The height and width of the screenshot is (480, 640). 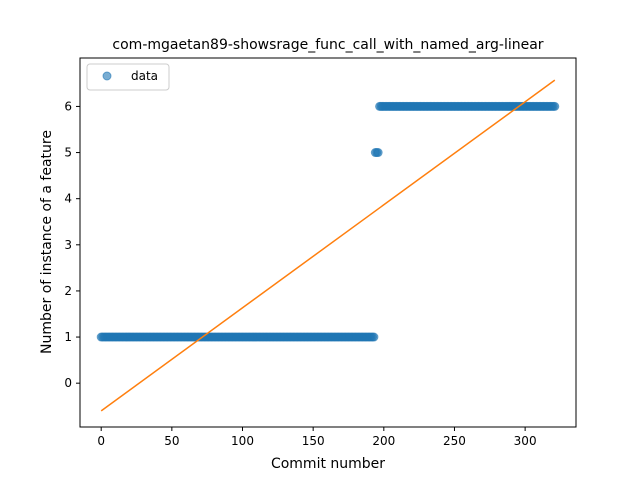 I want to click on x-tick-label: 0, so click(x=101, y=441).